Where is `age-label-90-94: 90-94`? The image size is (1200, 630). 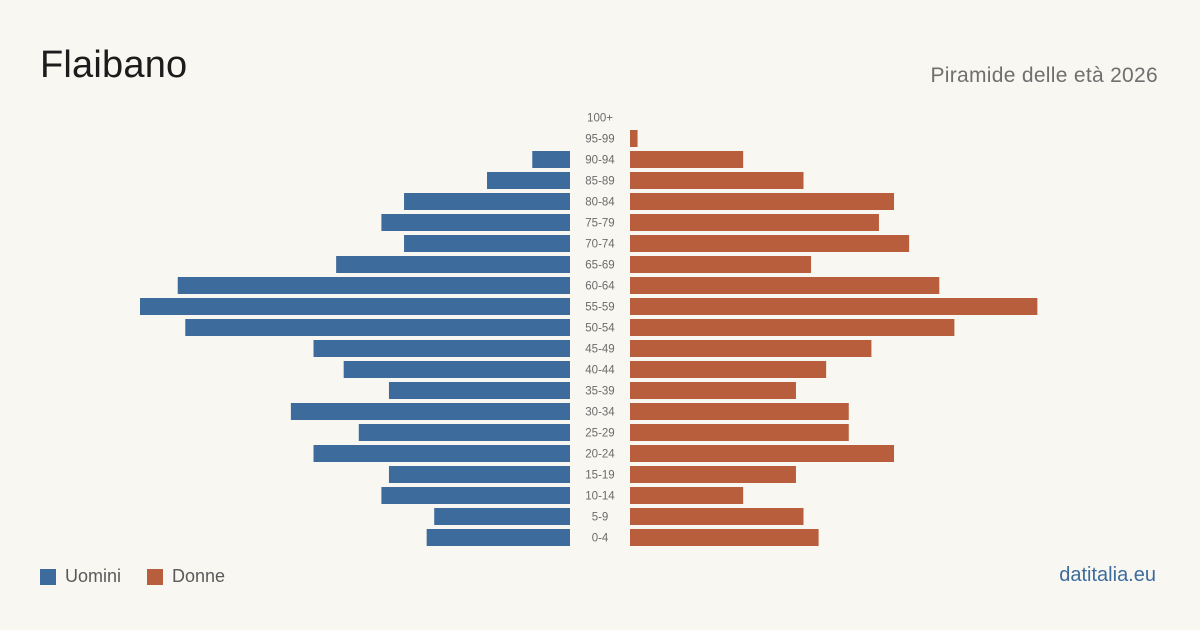 age-label-90-94: 90-94 is located at coordinates (600, 161).